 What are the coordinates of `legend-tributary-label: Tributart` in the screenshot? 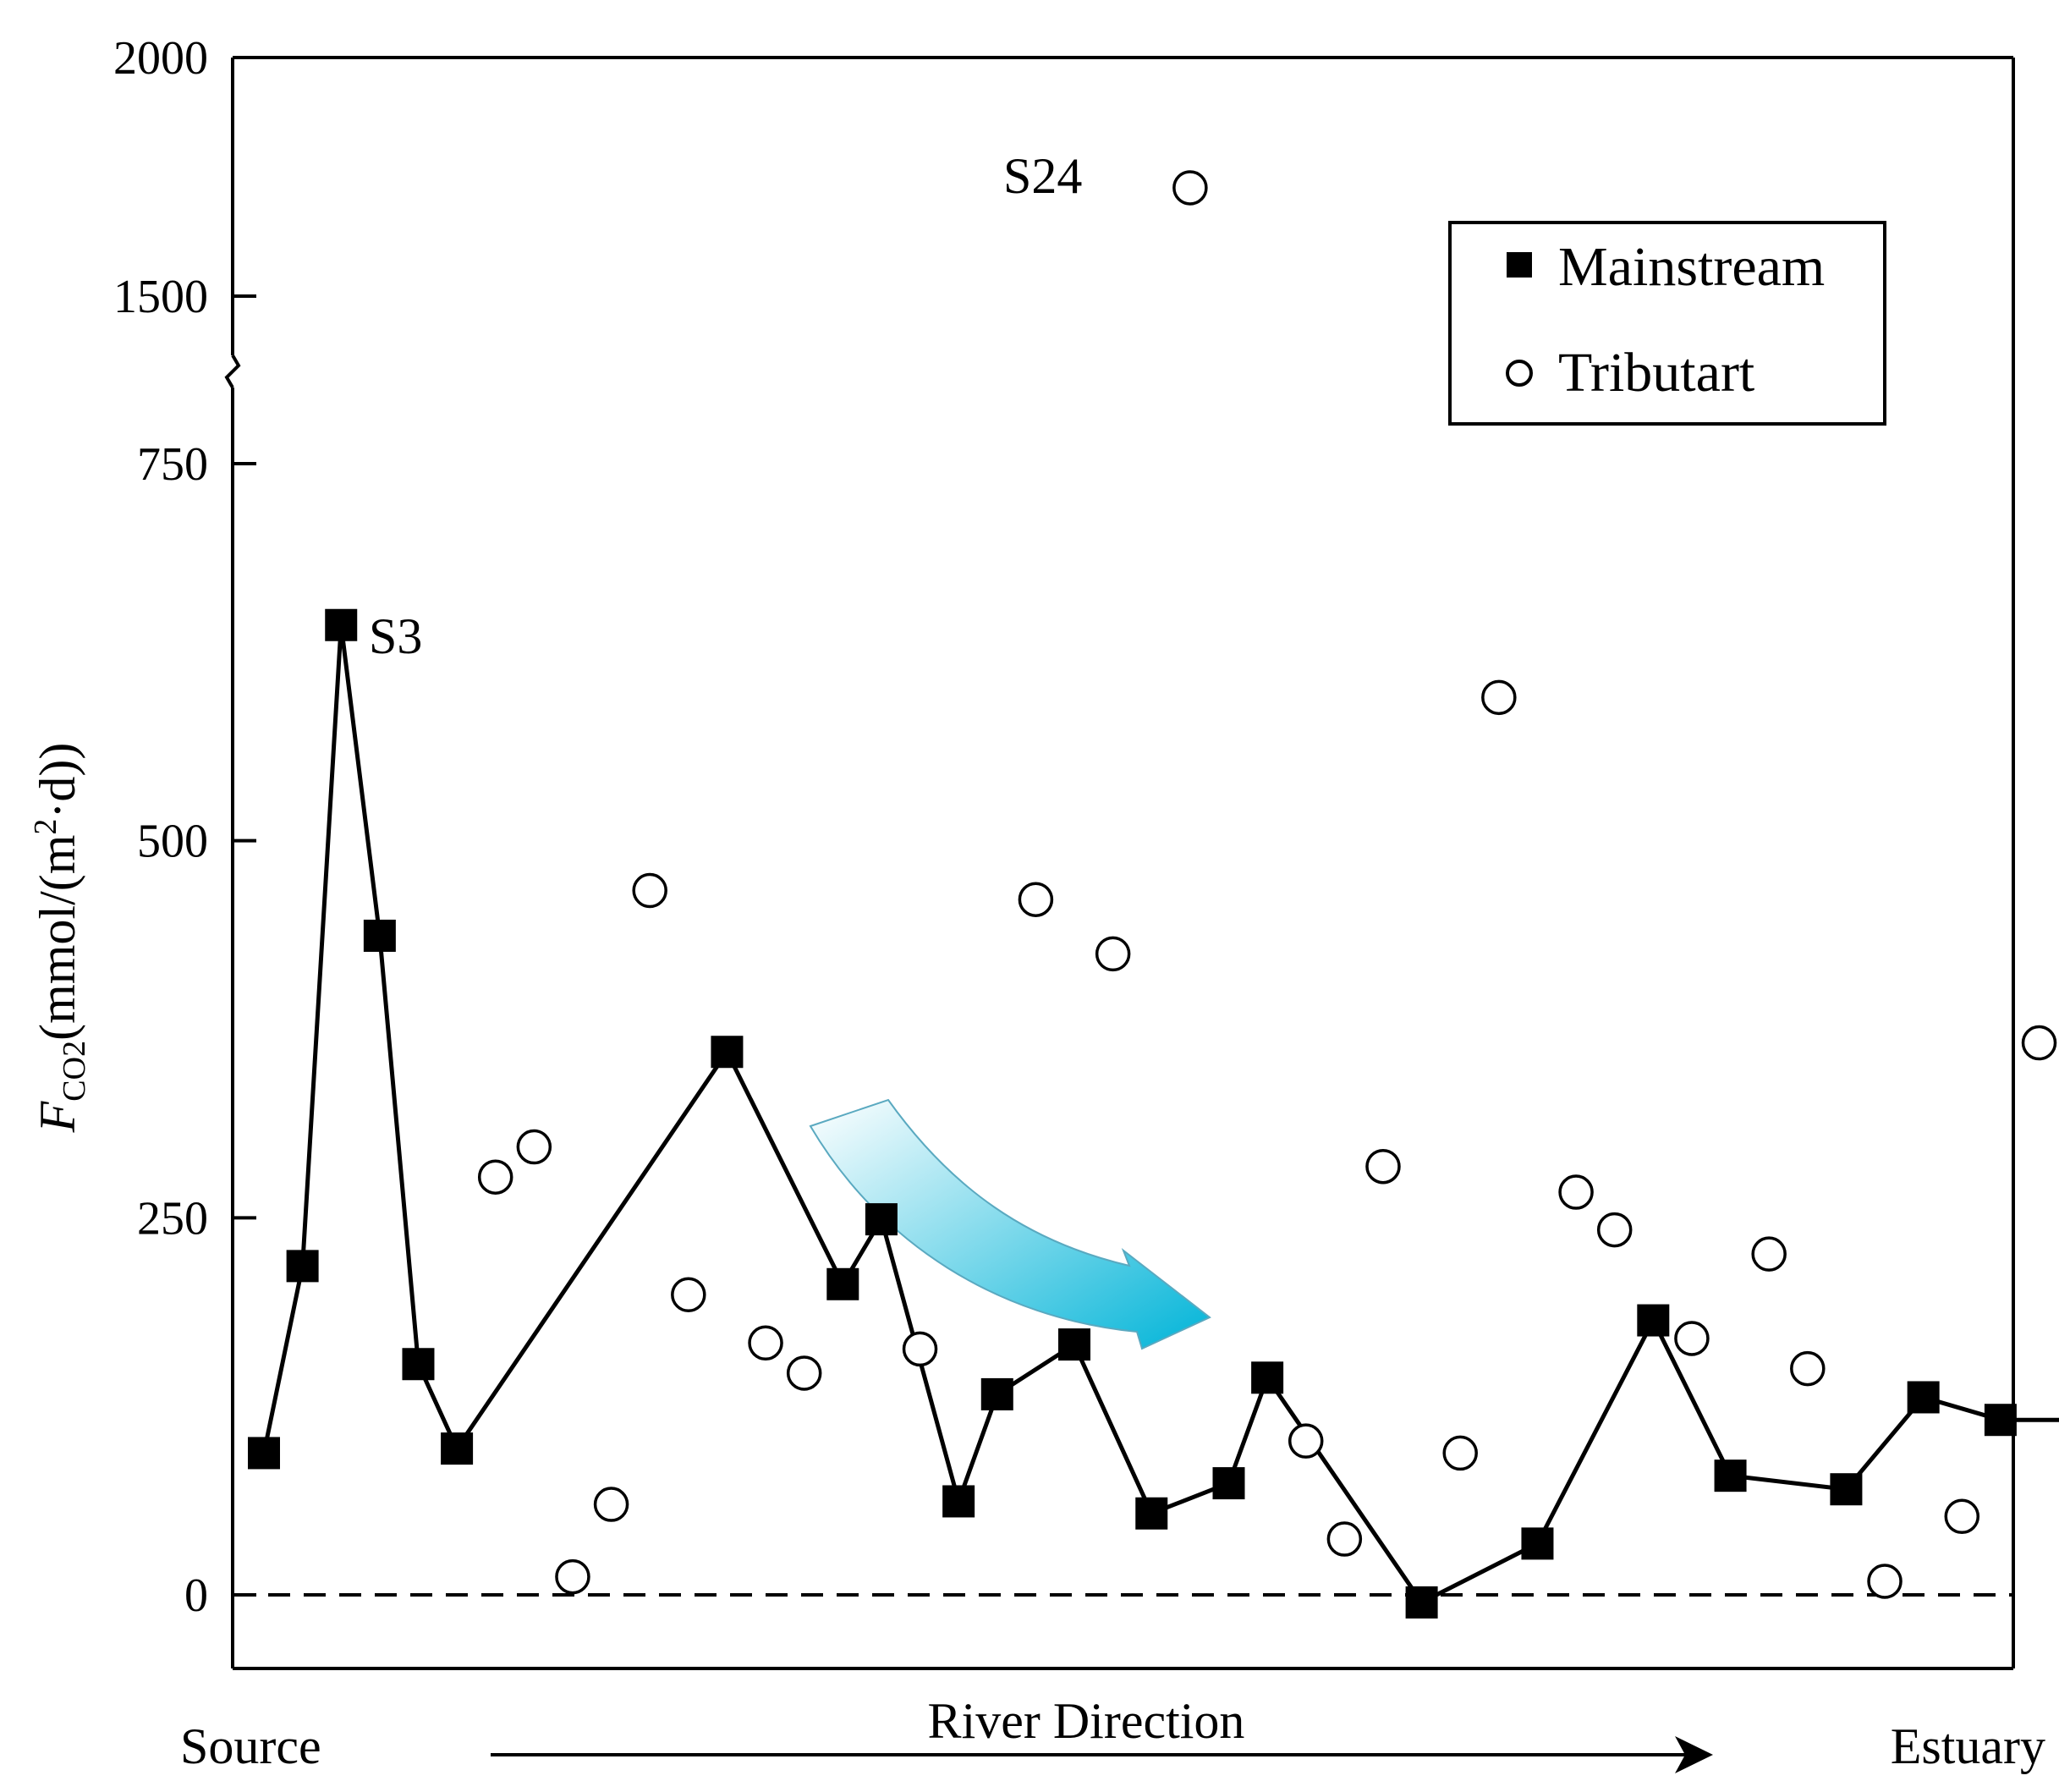 It's located at (1656, 373).